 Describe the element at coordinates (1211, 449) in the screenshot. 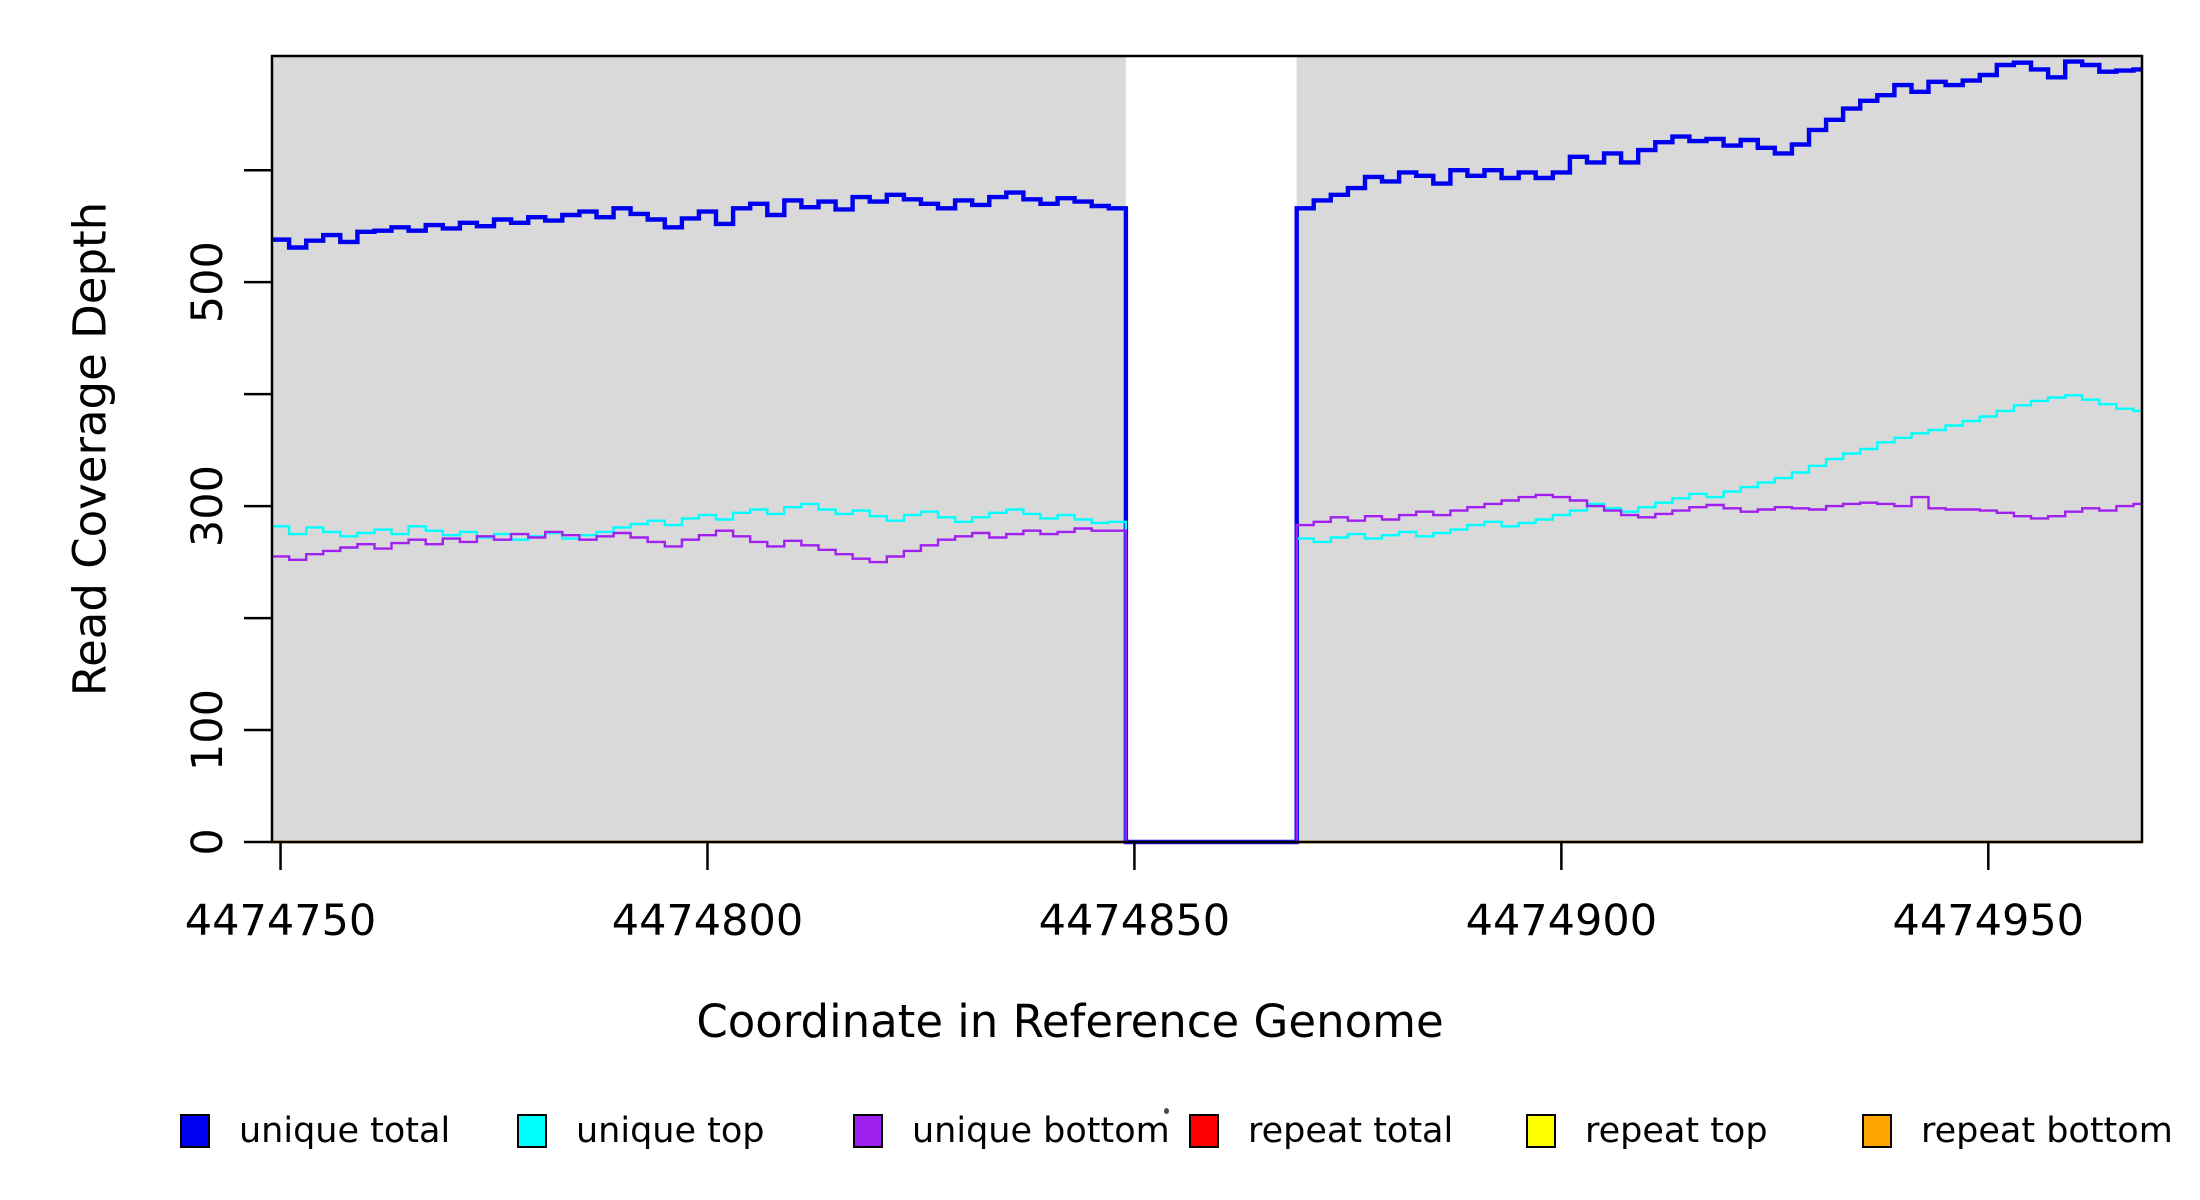

I see `zero-coverage-gap-region` at that location.